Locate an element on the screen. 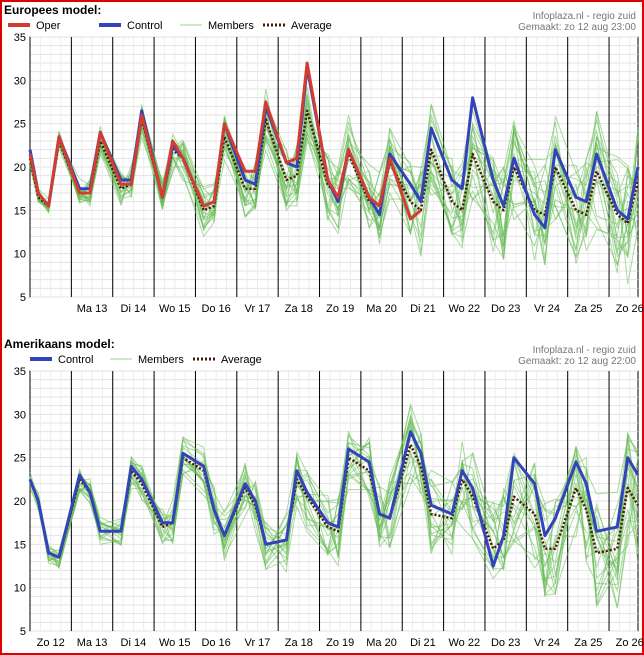  oper-series-line is located at coordinates (225, 141).